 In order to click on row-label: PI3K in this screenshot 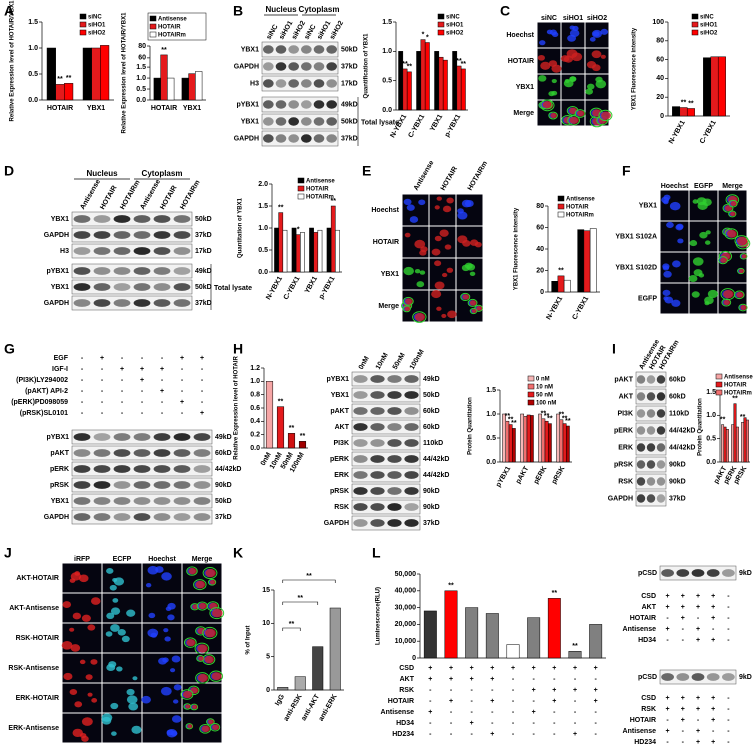, I will do `click(625, 413)`.